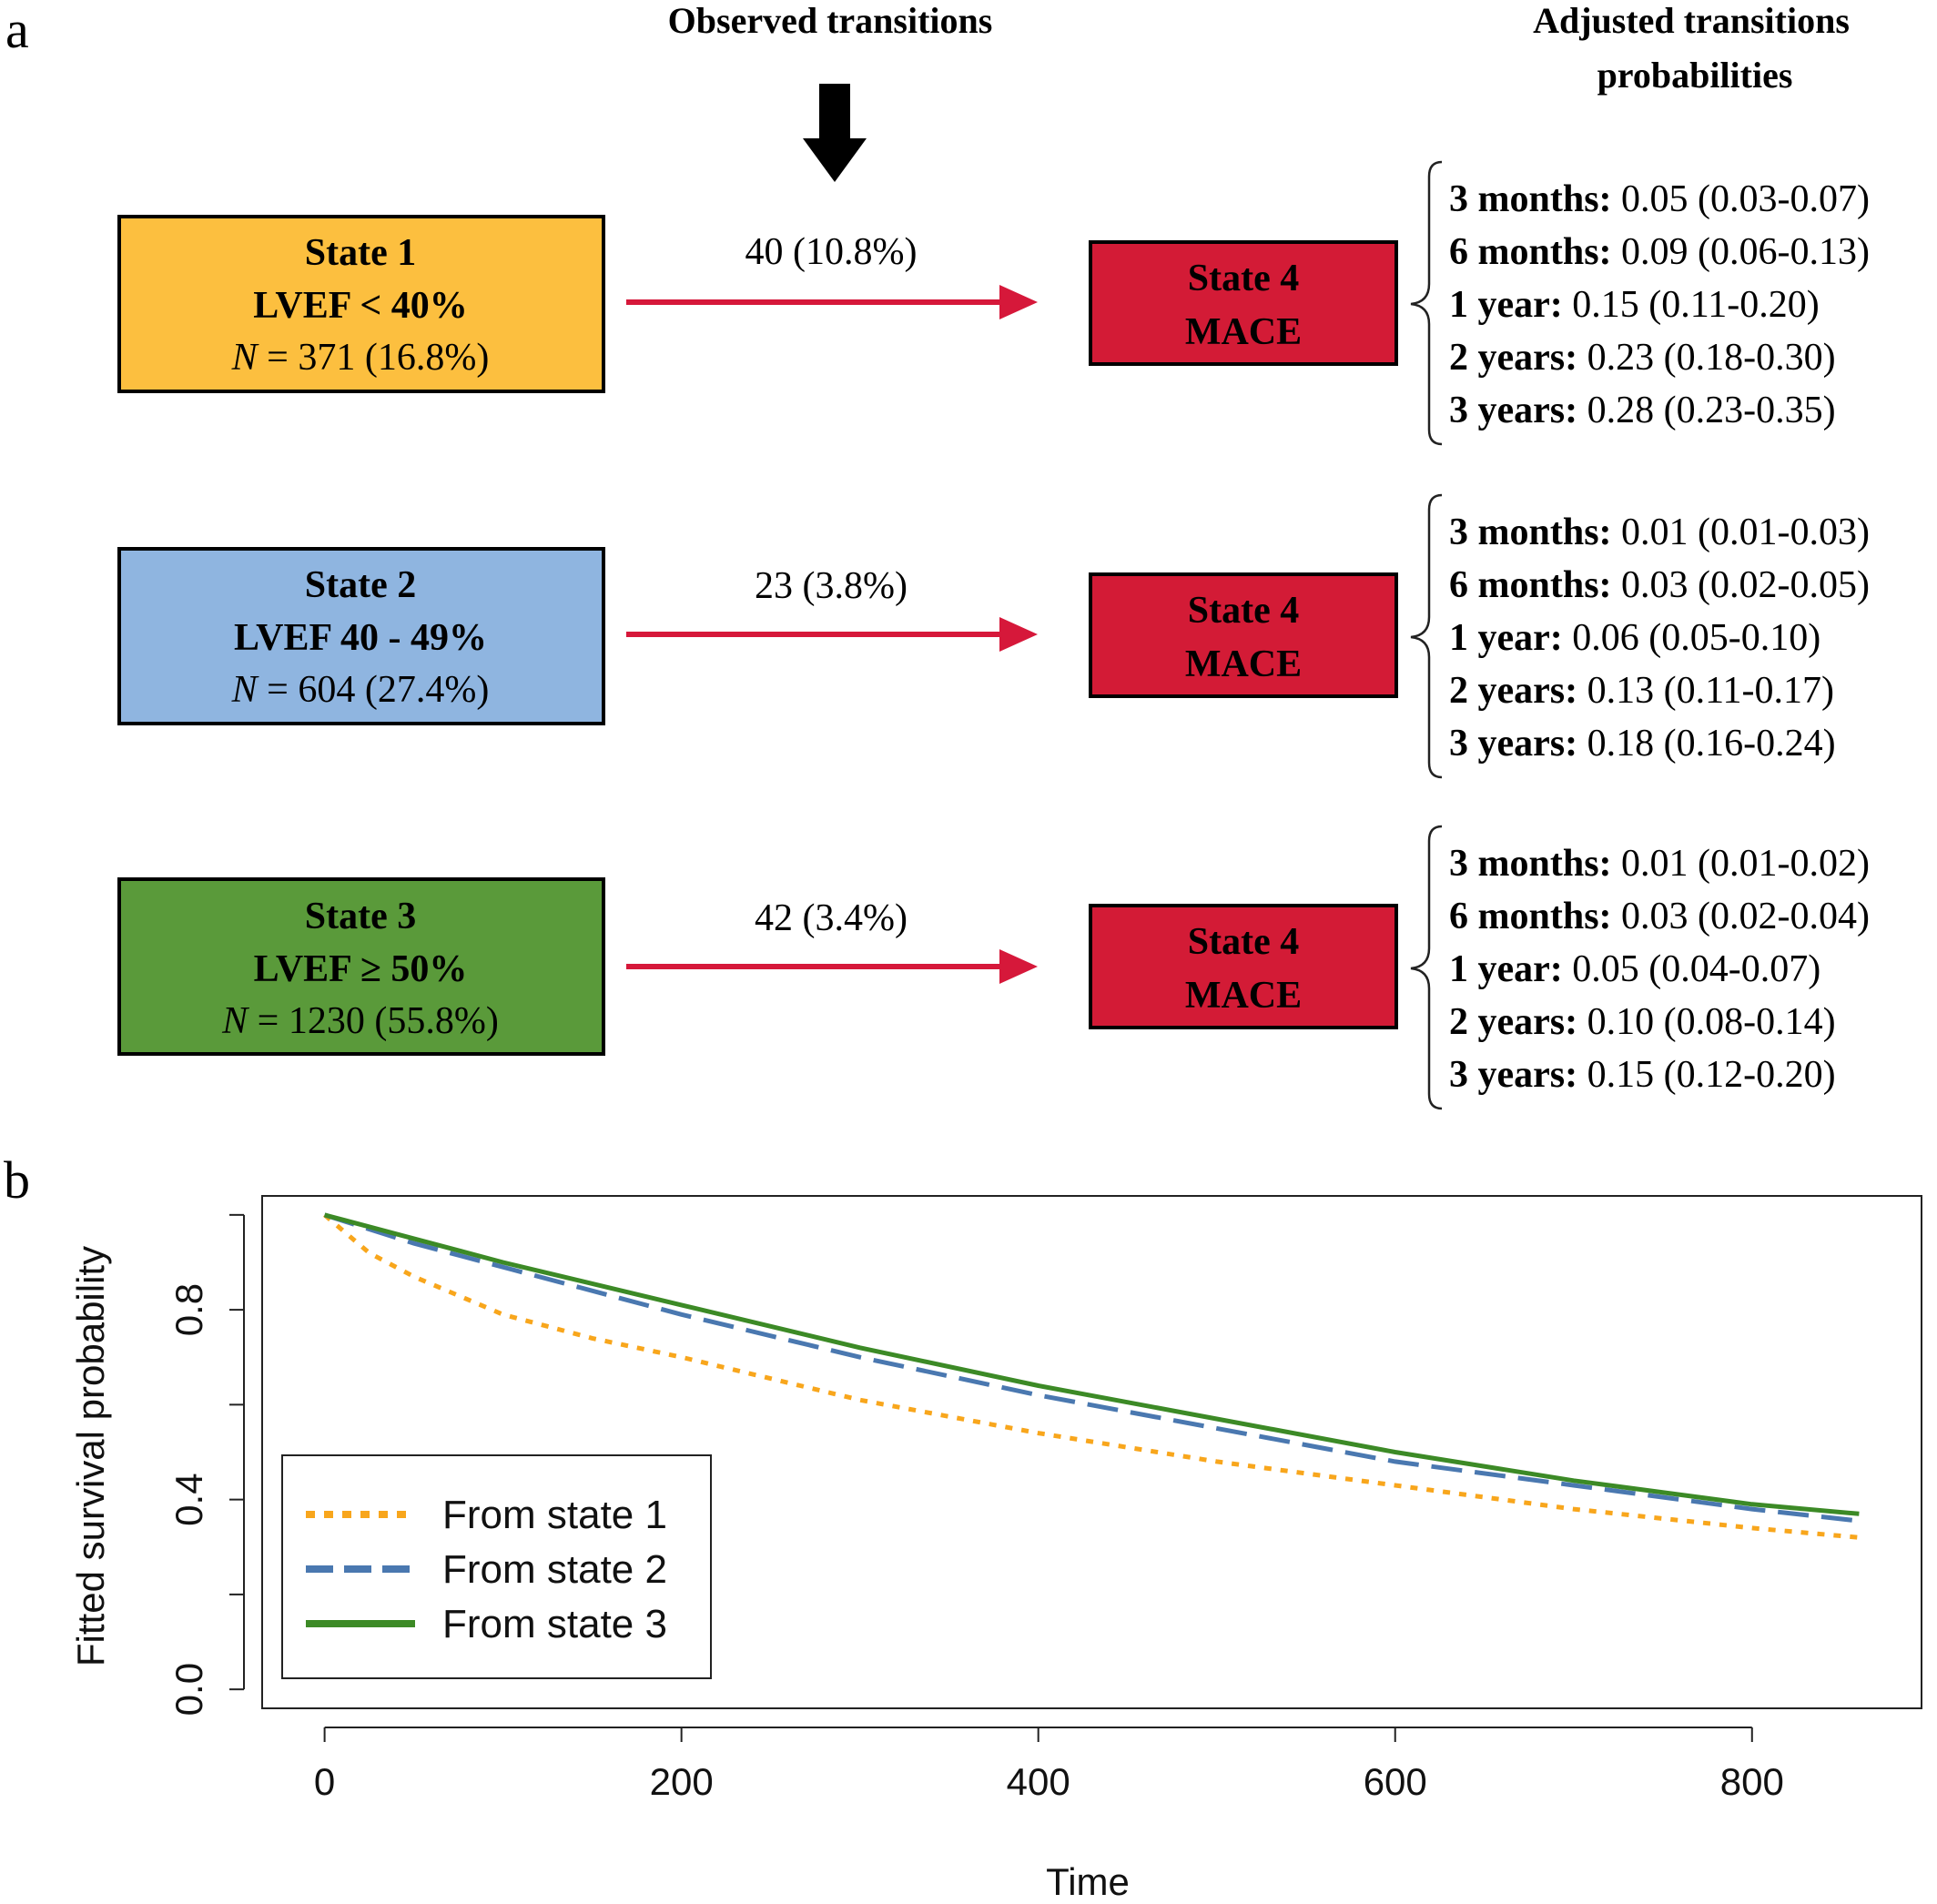  I want to click on y-tick-label-0.4: 0.4, so click(188, 1499).